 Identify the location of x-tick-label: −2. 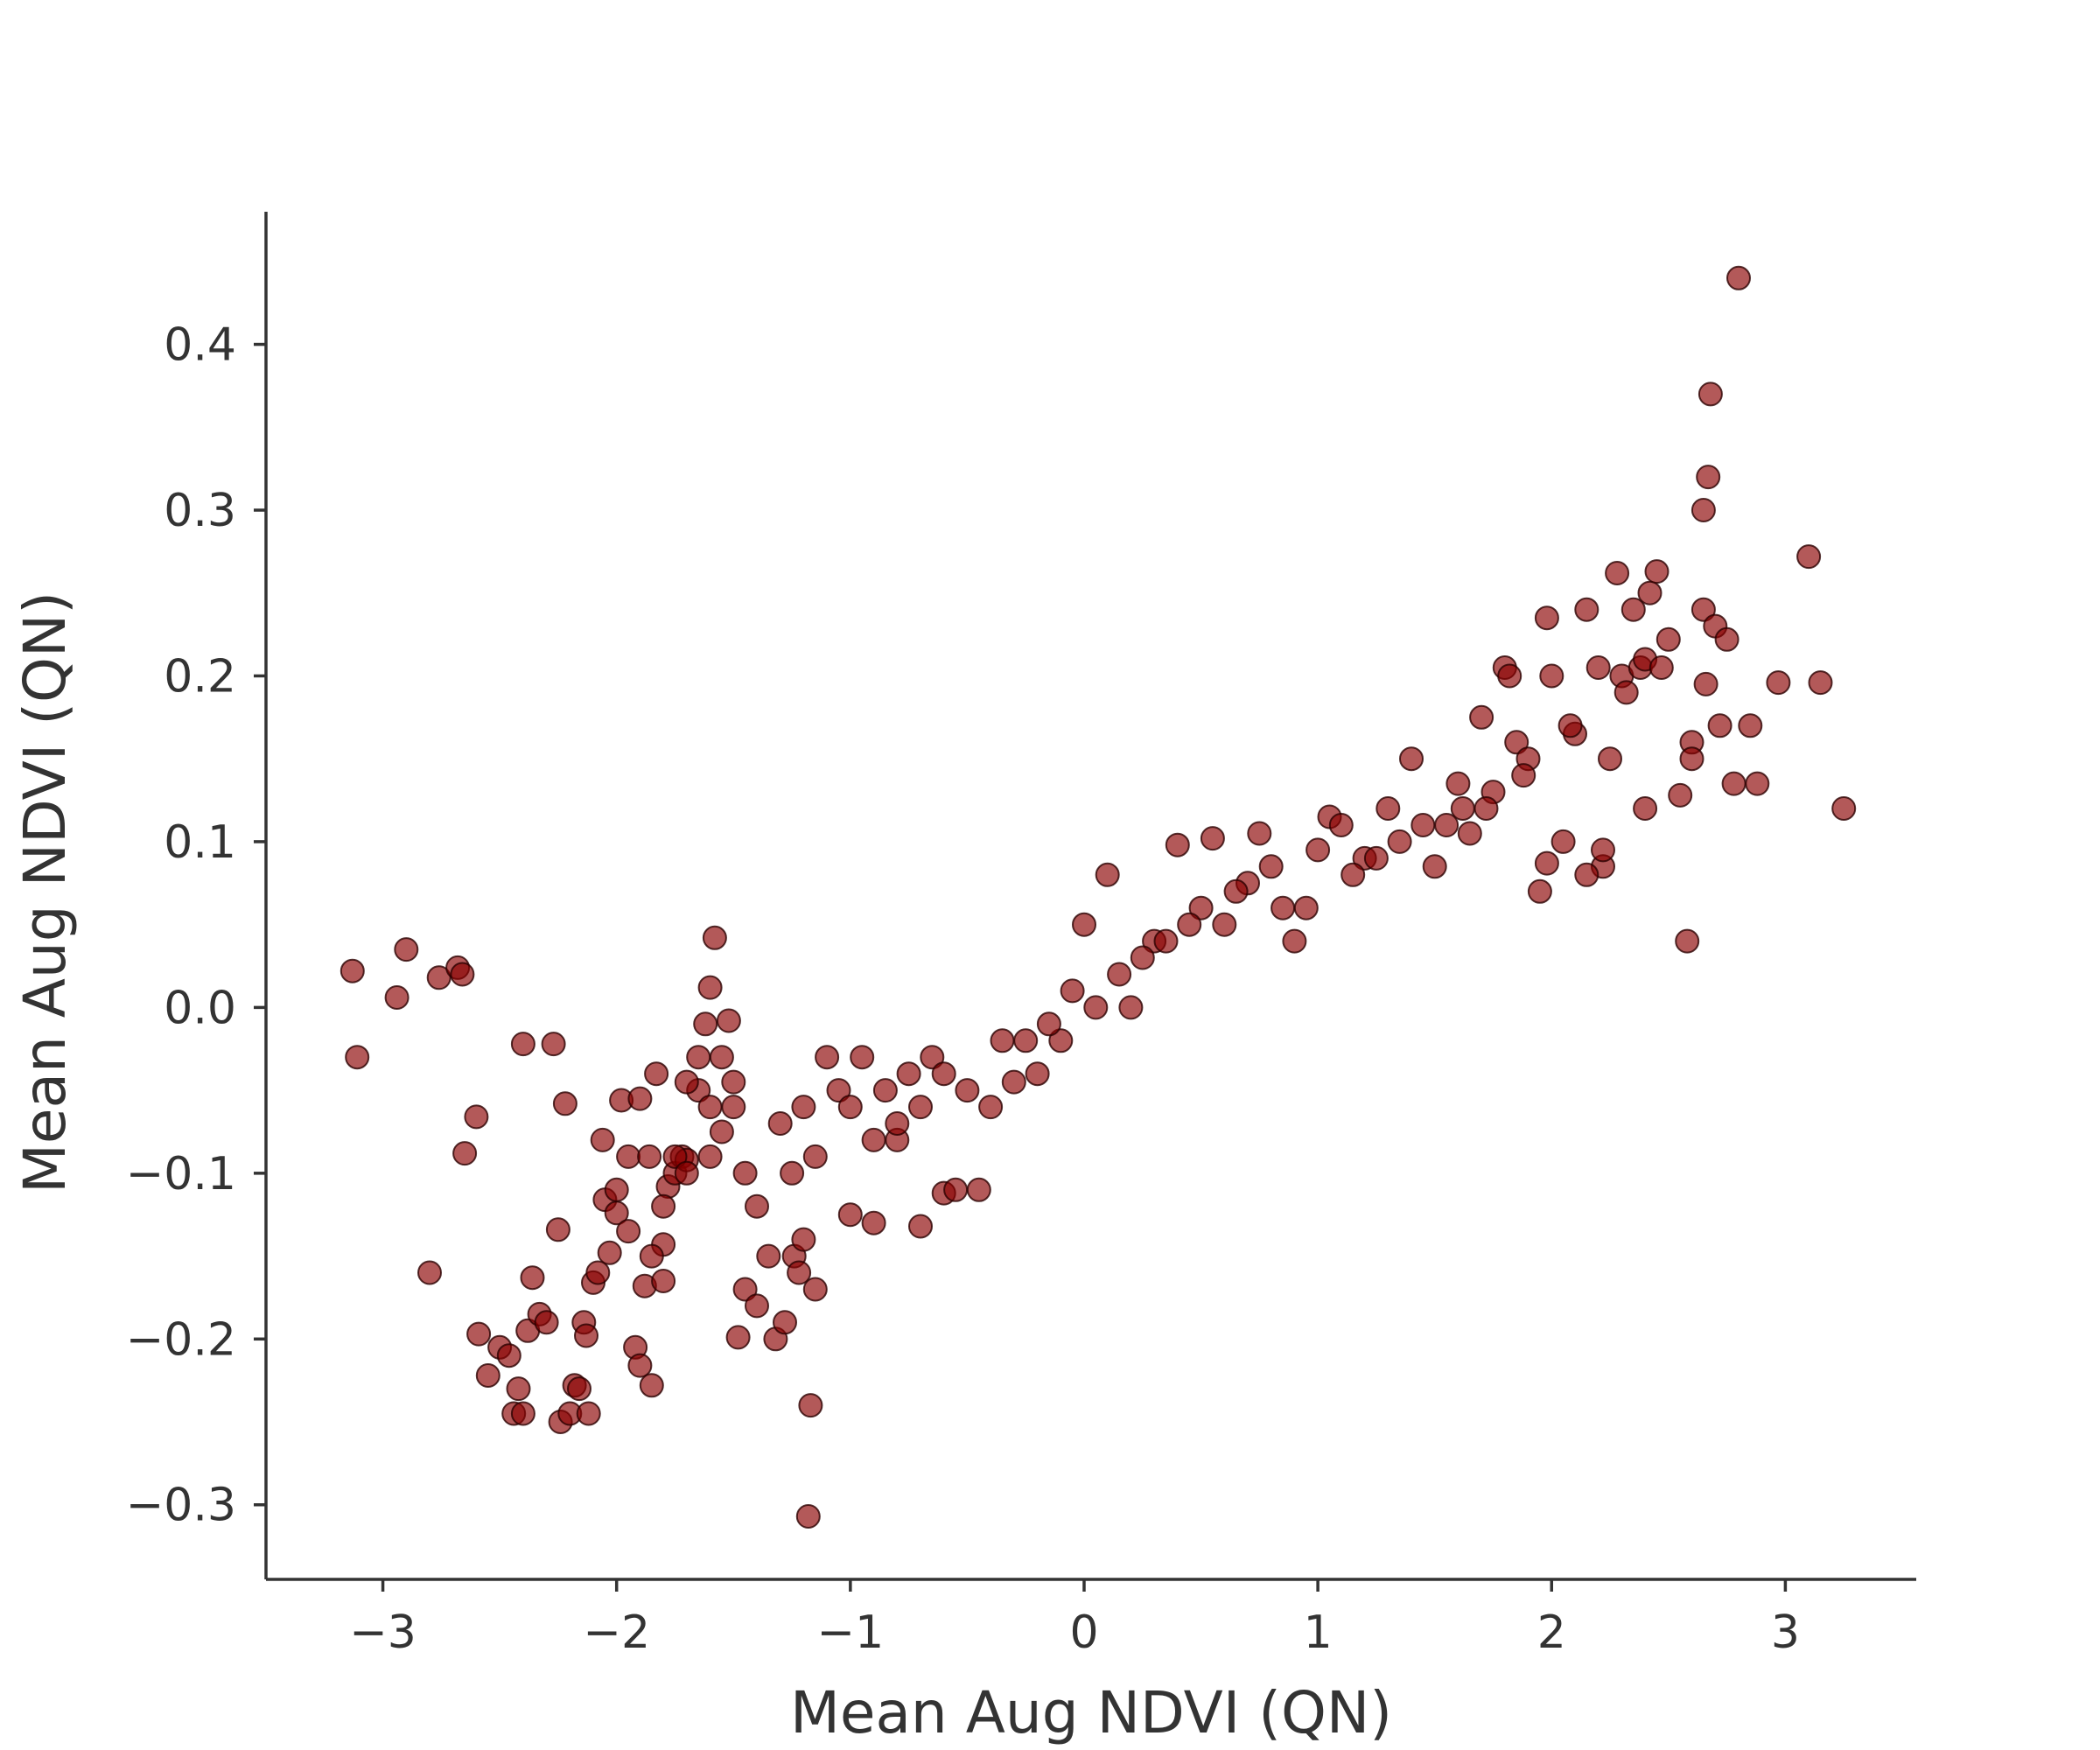
(616, 1632).